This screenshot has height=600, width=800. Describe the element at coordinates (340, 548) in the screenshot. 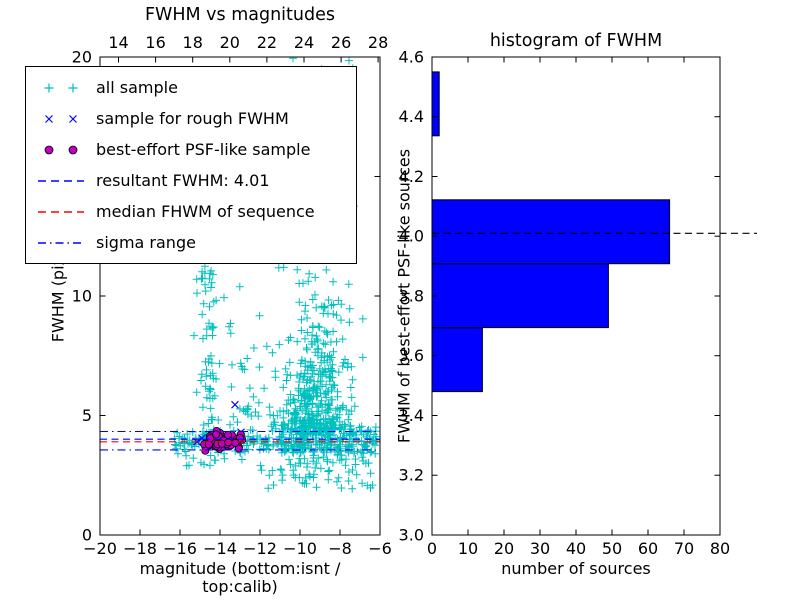

I see `x-tick-label: −8` at that location.